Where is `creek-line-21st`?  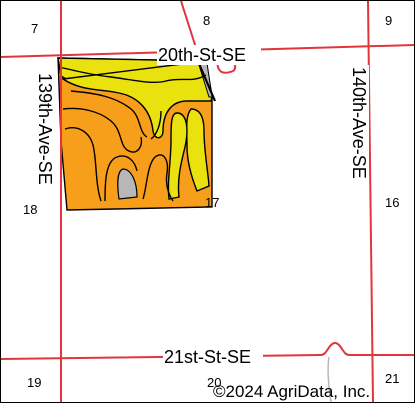
creek-line-21st is located at coordinates (329, 379).